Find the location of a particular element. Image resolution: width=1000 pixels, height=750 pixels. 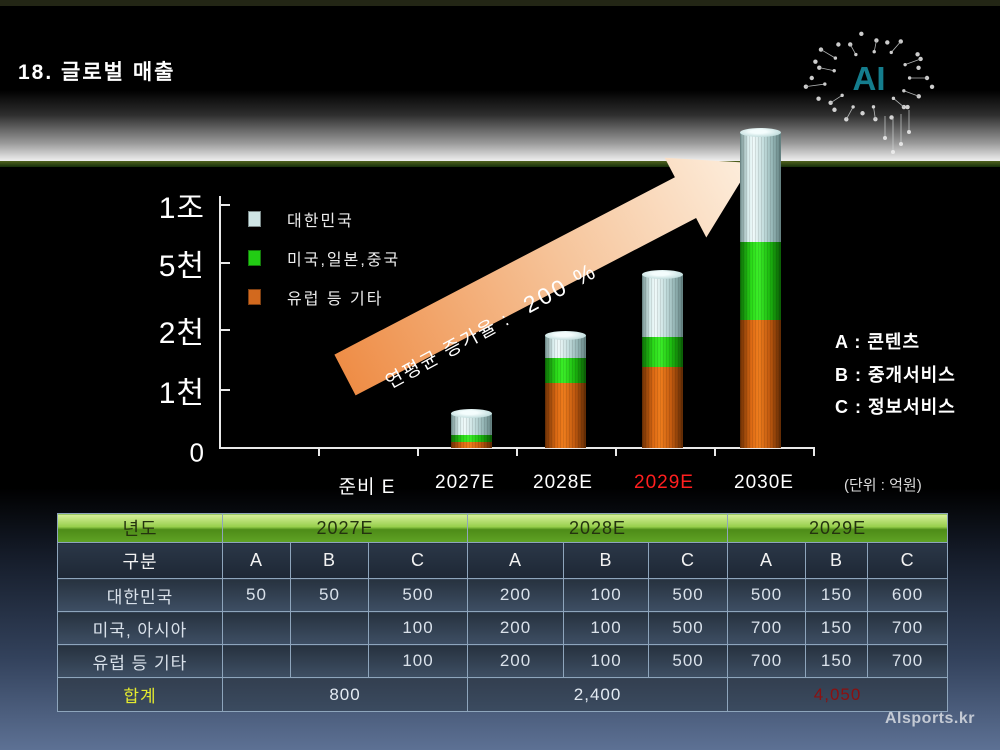

x-category-label: 2027E is located at coordinates (465, 482).